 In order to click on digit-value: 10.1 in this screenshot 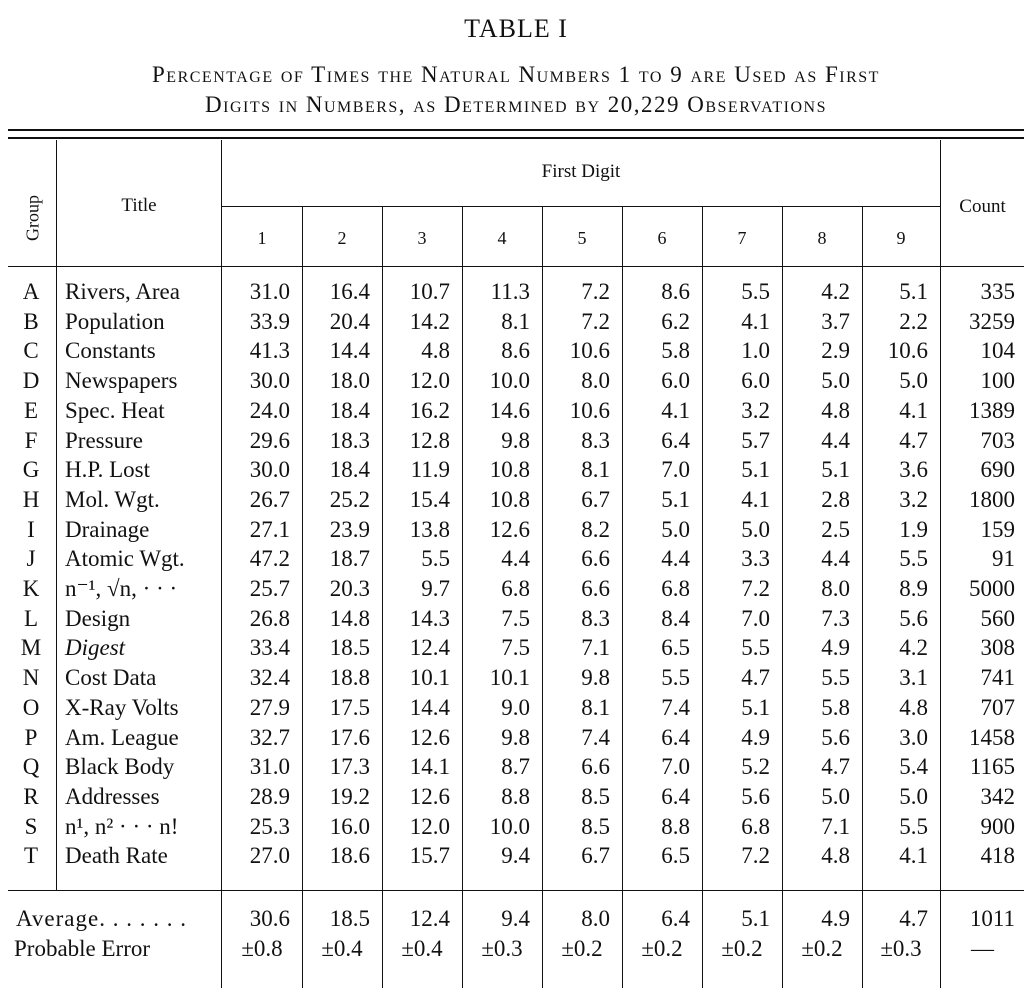, I will do `click(429, 677)`.